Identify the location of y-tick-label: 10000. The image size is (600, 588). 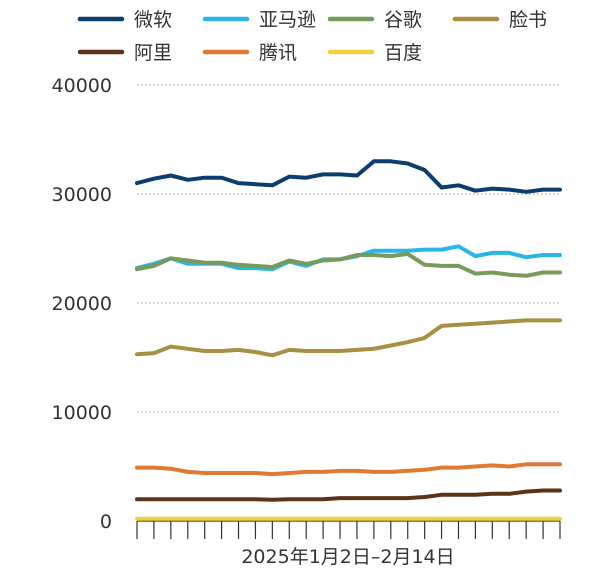
(82, 413).